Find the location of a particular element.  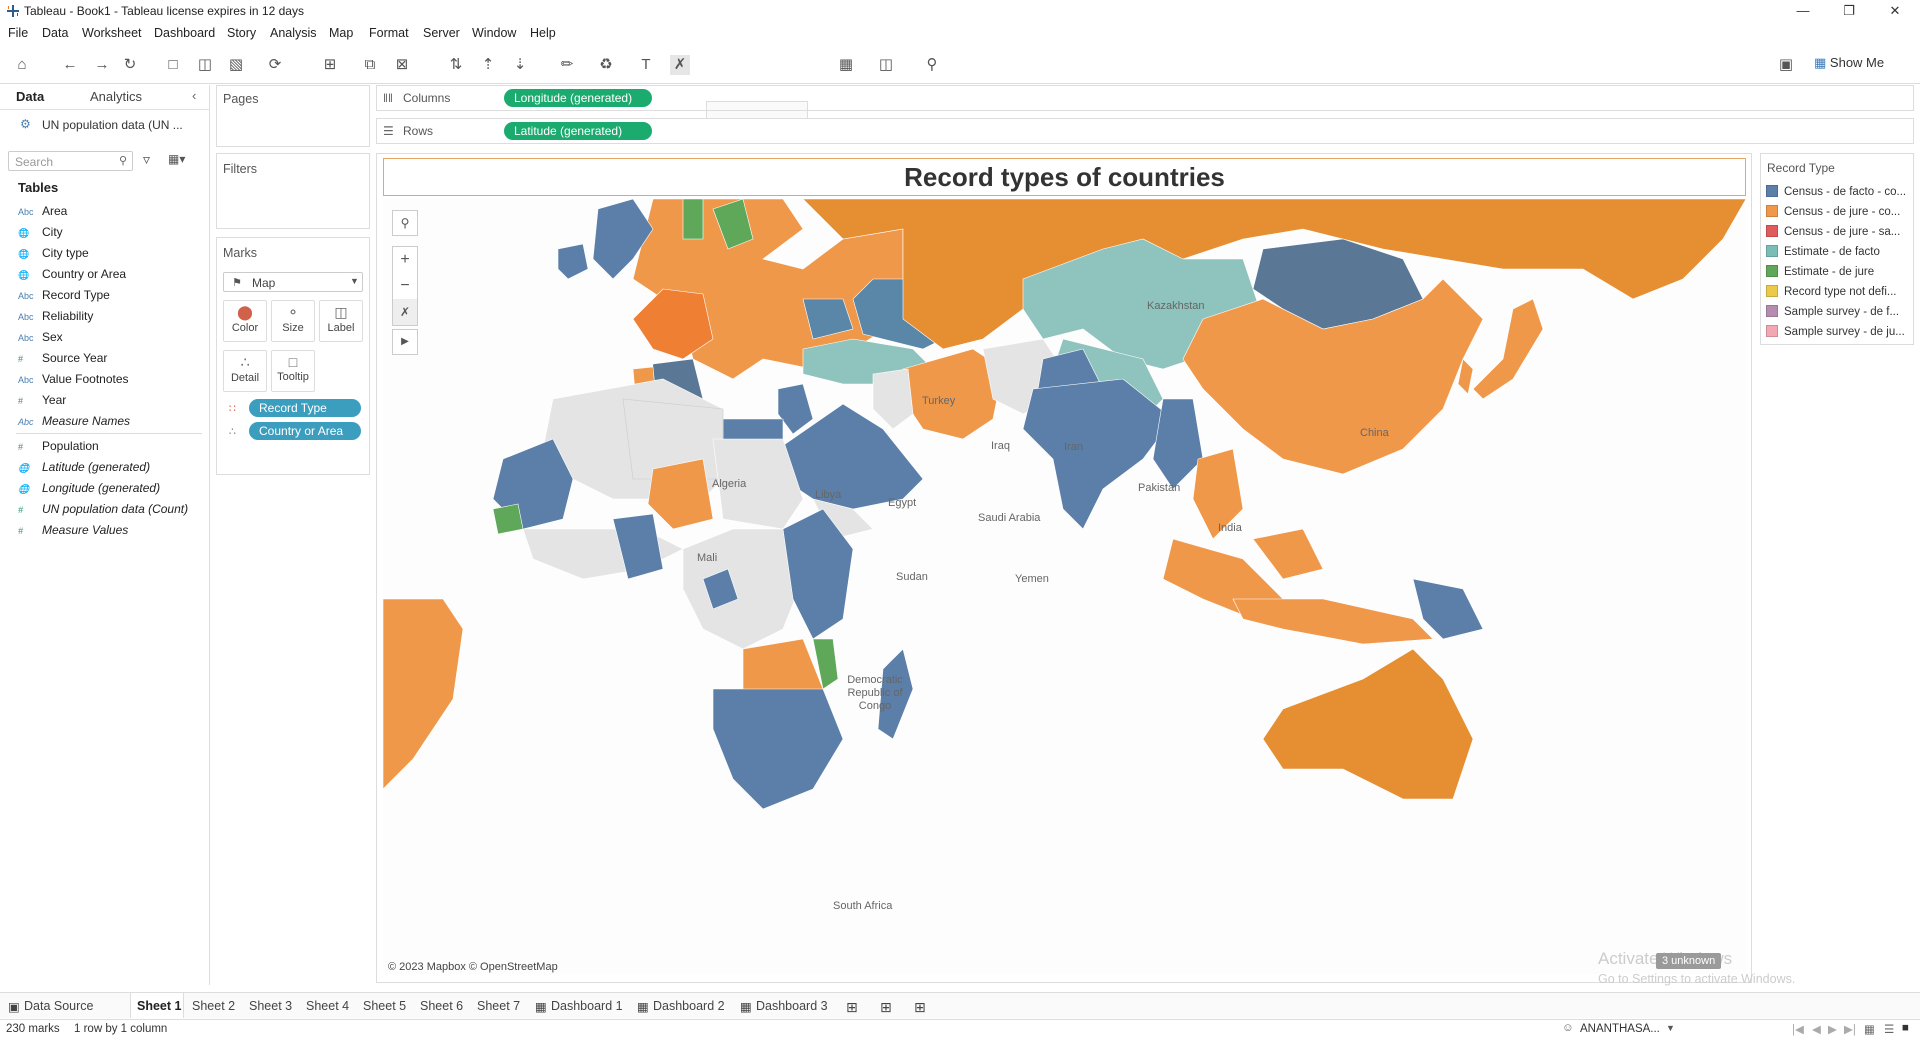

field-source-year: # Source Year is located at coordinates (62, 361).